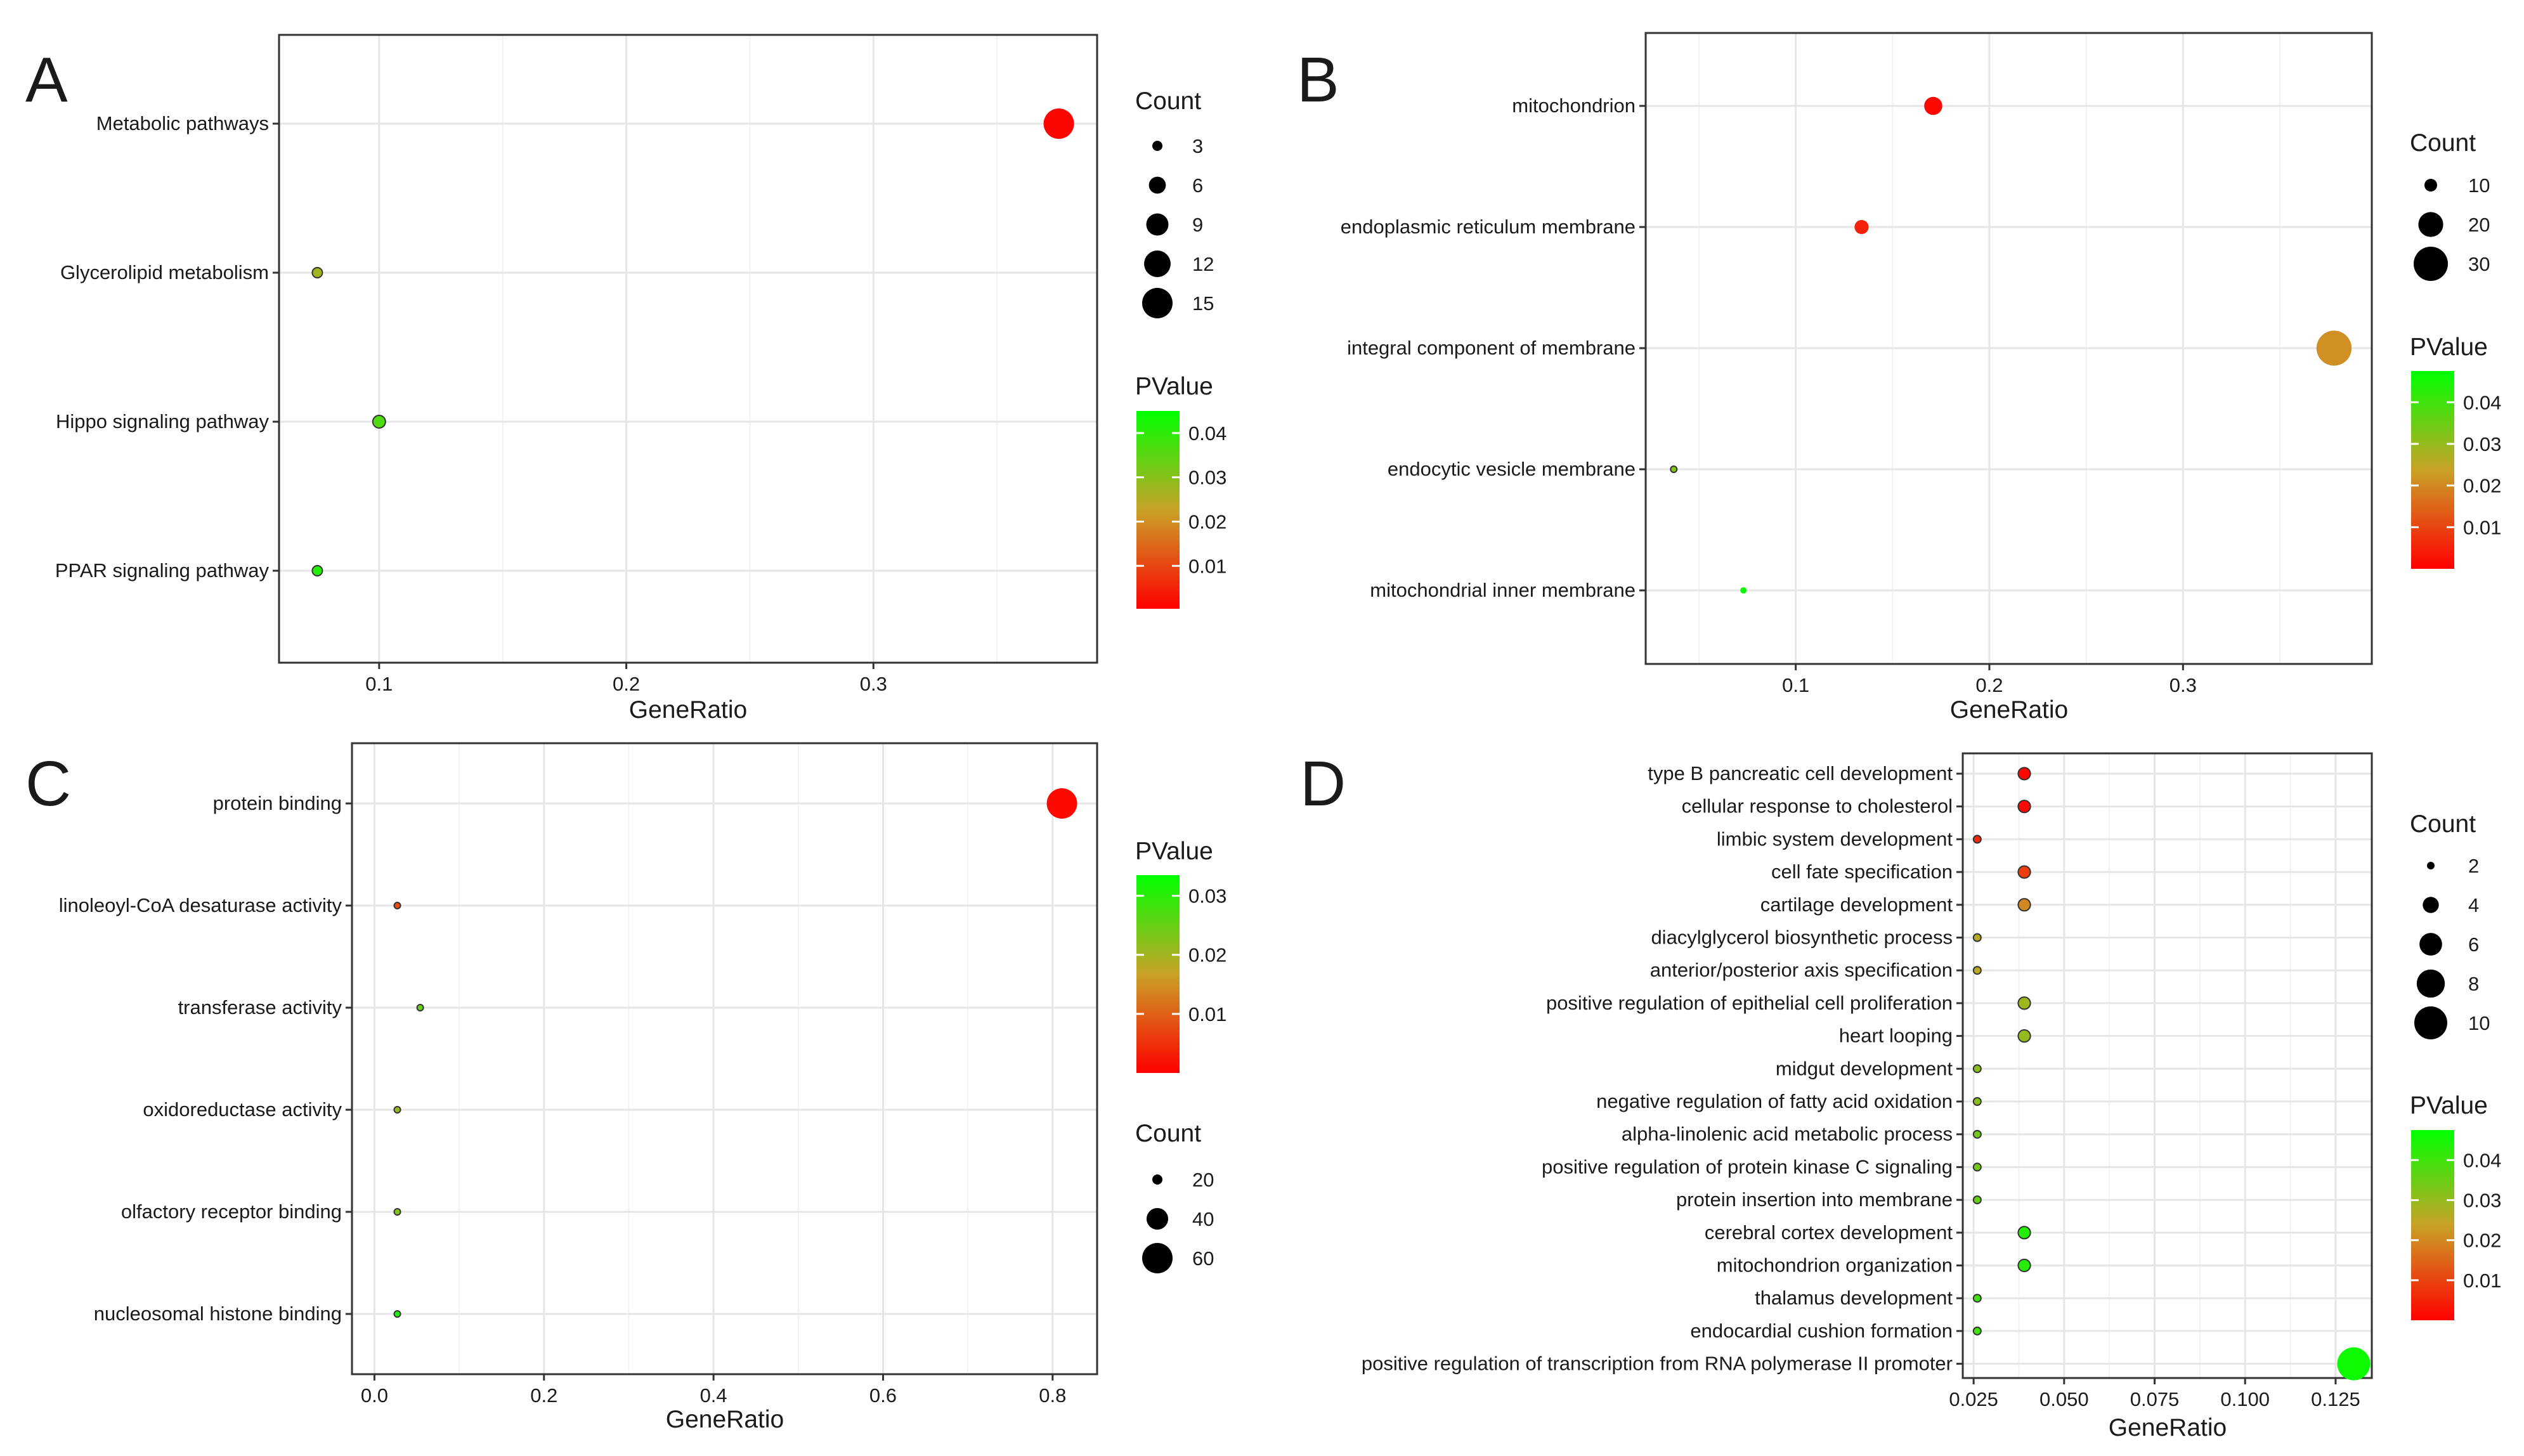 The image size is (2524, 1456). I want to click on y-tick-label: mitochondrion organization, so click(1835, 1265).